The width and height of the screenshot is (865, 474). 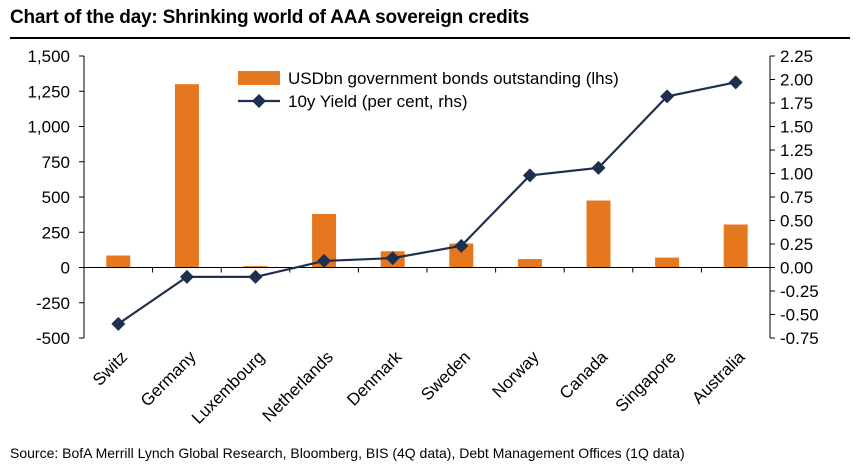 I want to click on yield-marker-norway, so click(x=529, y=175).